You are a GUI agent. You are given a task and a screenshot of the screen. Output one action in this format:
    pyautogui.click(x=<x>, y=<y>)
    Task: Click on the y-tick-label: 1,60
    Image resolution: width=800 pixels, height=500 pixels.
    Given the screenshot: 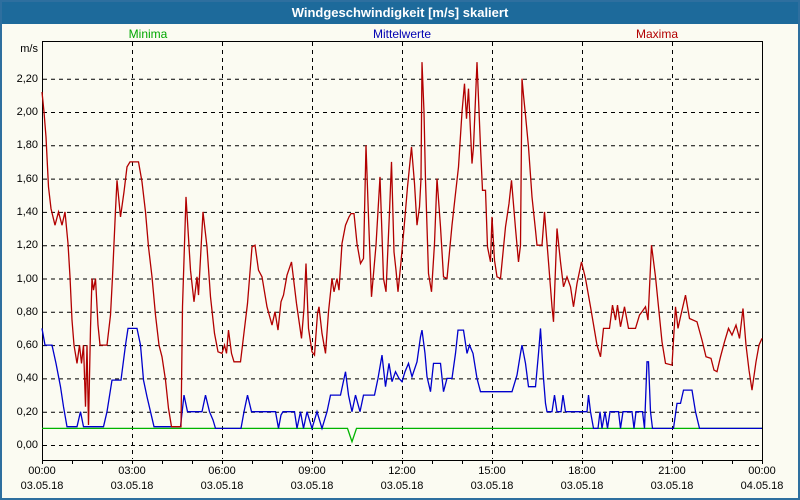 What is the action you would take?
    pyautogui.click(x=27, y=178)
    